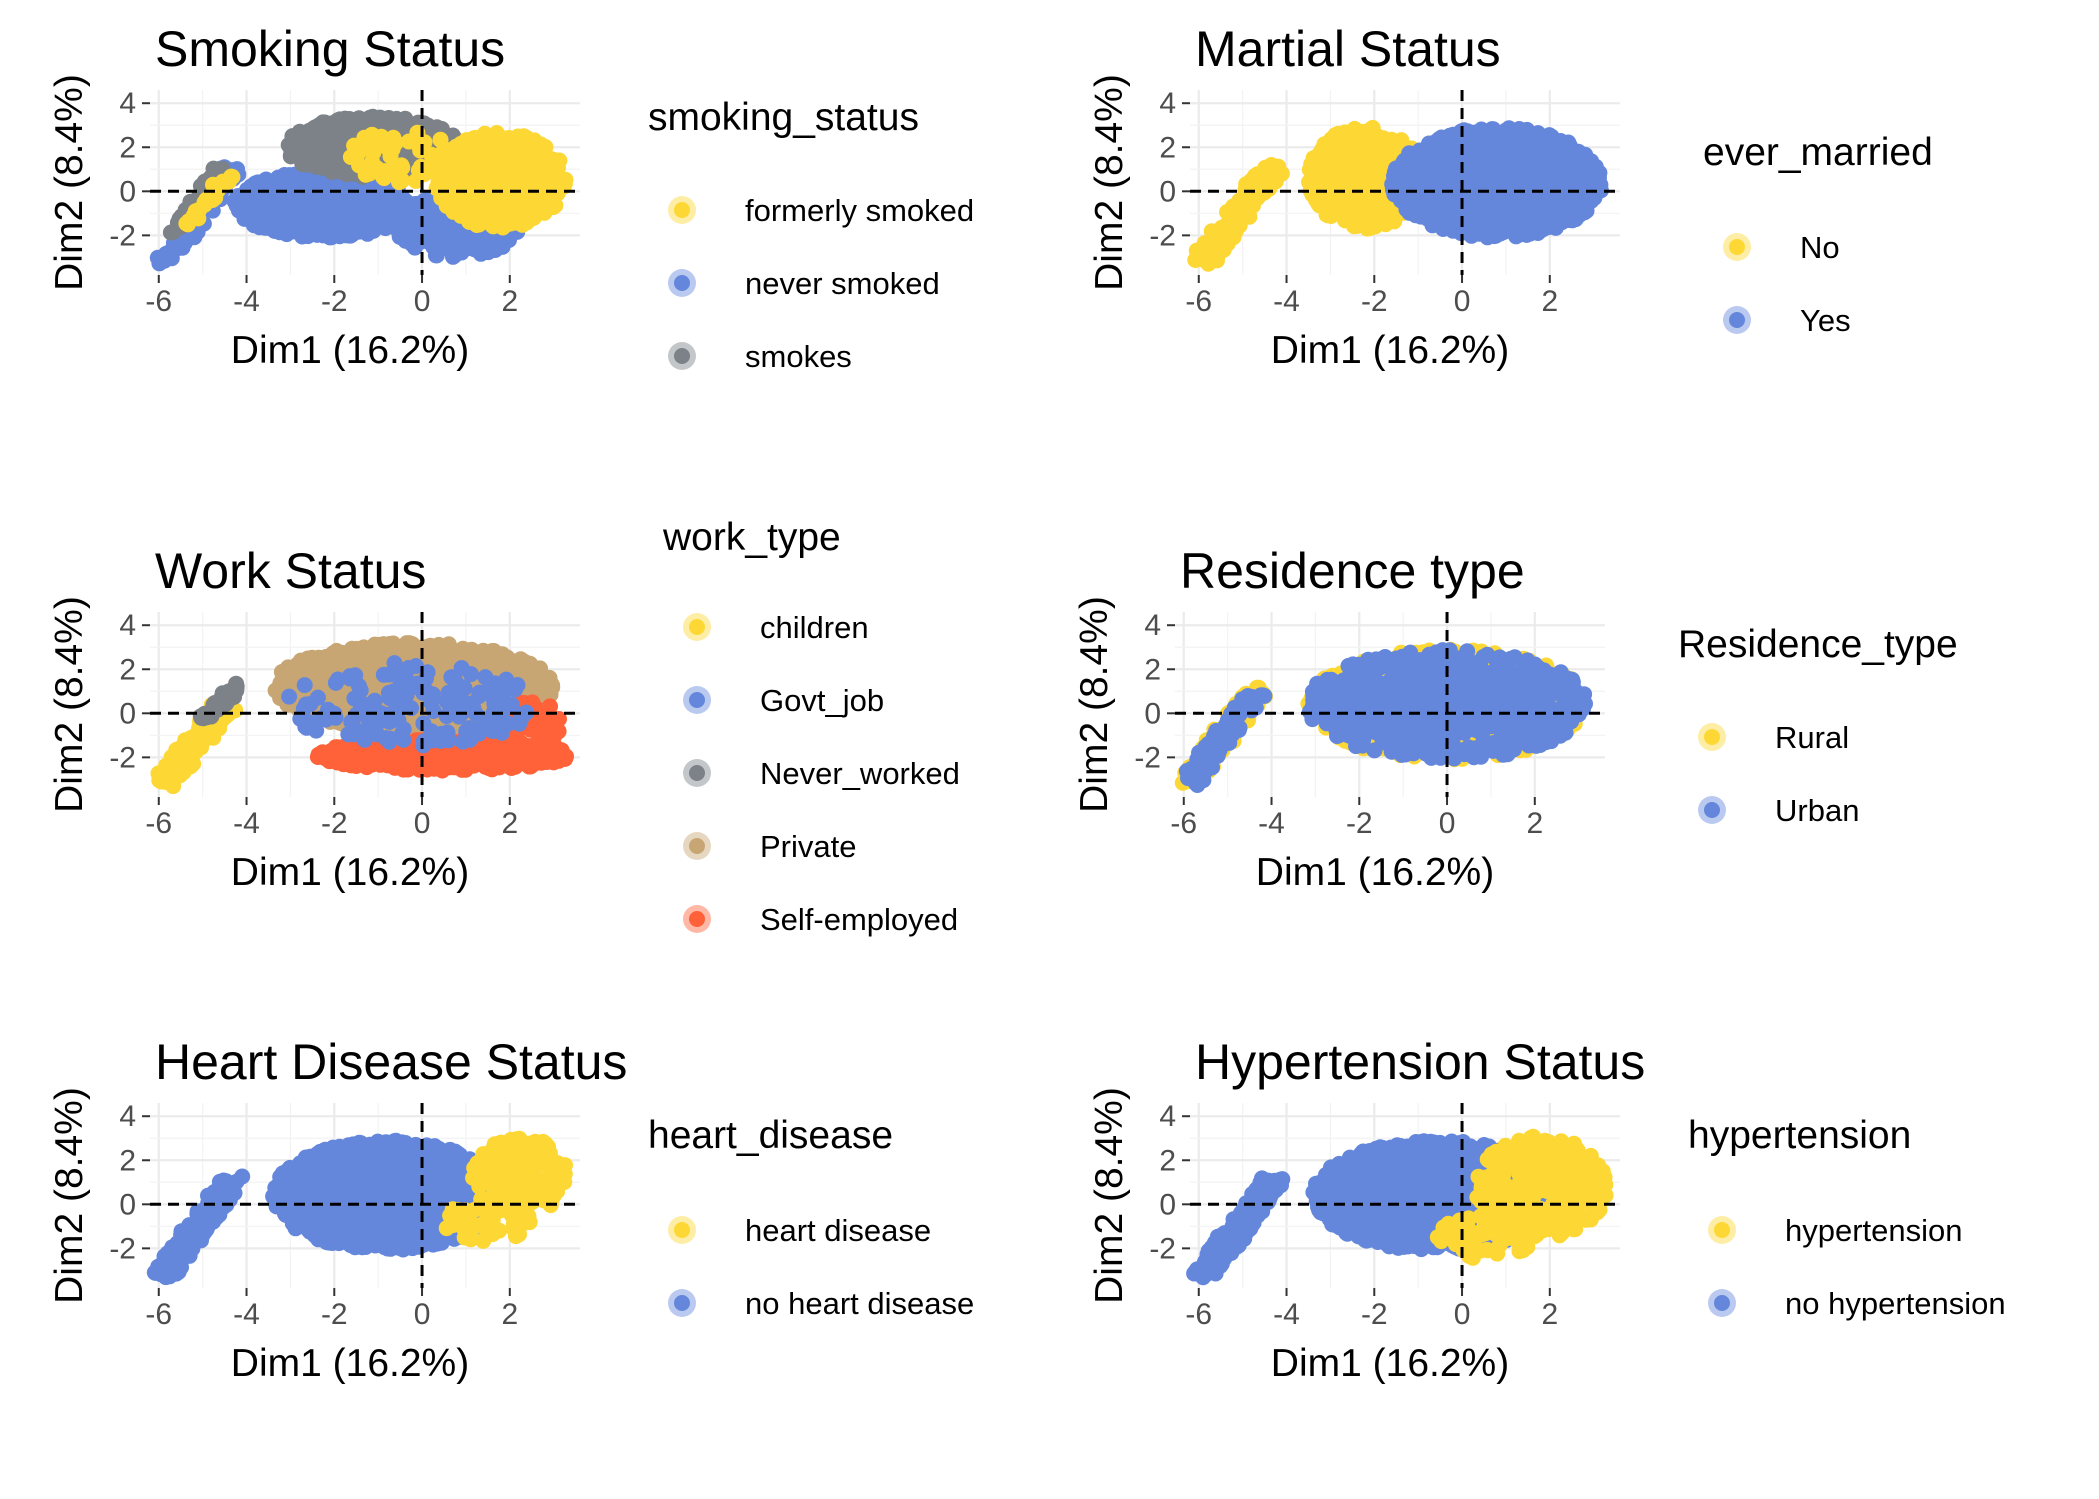 Image resolution: width=2099 pixels, height=1499 pixels. What do you see at coordinates (842, 283) in the screenshot?
I see `legend-label: never smoked` at bounding box center [842, 283].